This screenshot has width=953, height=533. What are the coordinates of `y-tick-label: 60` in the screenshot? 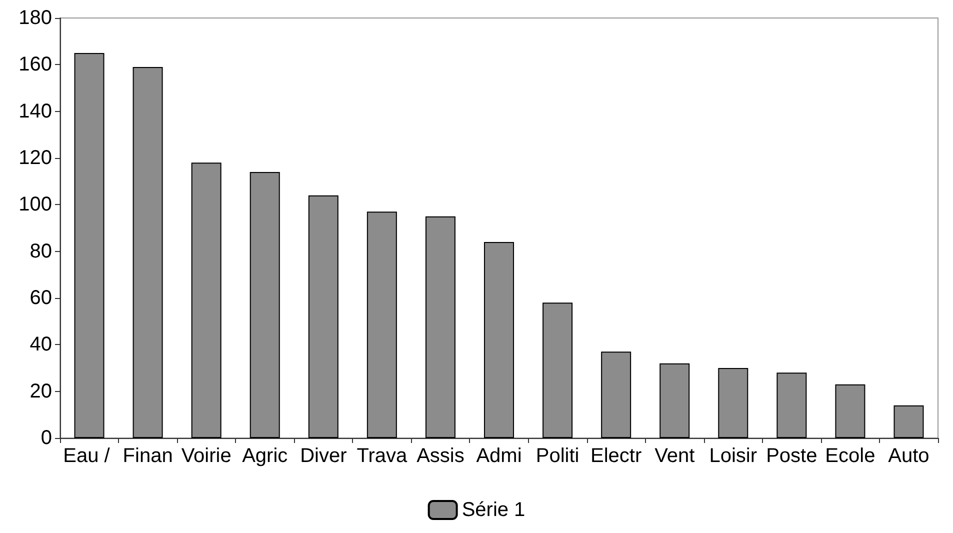 It's located at (41, 298).